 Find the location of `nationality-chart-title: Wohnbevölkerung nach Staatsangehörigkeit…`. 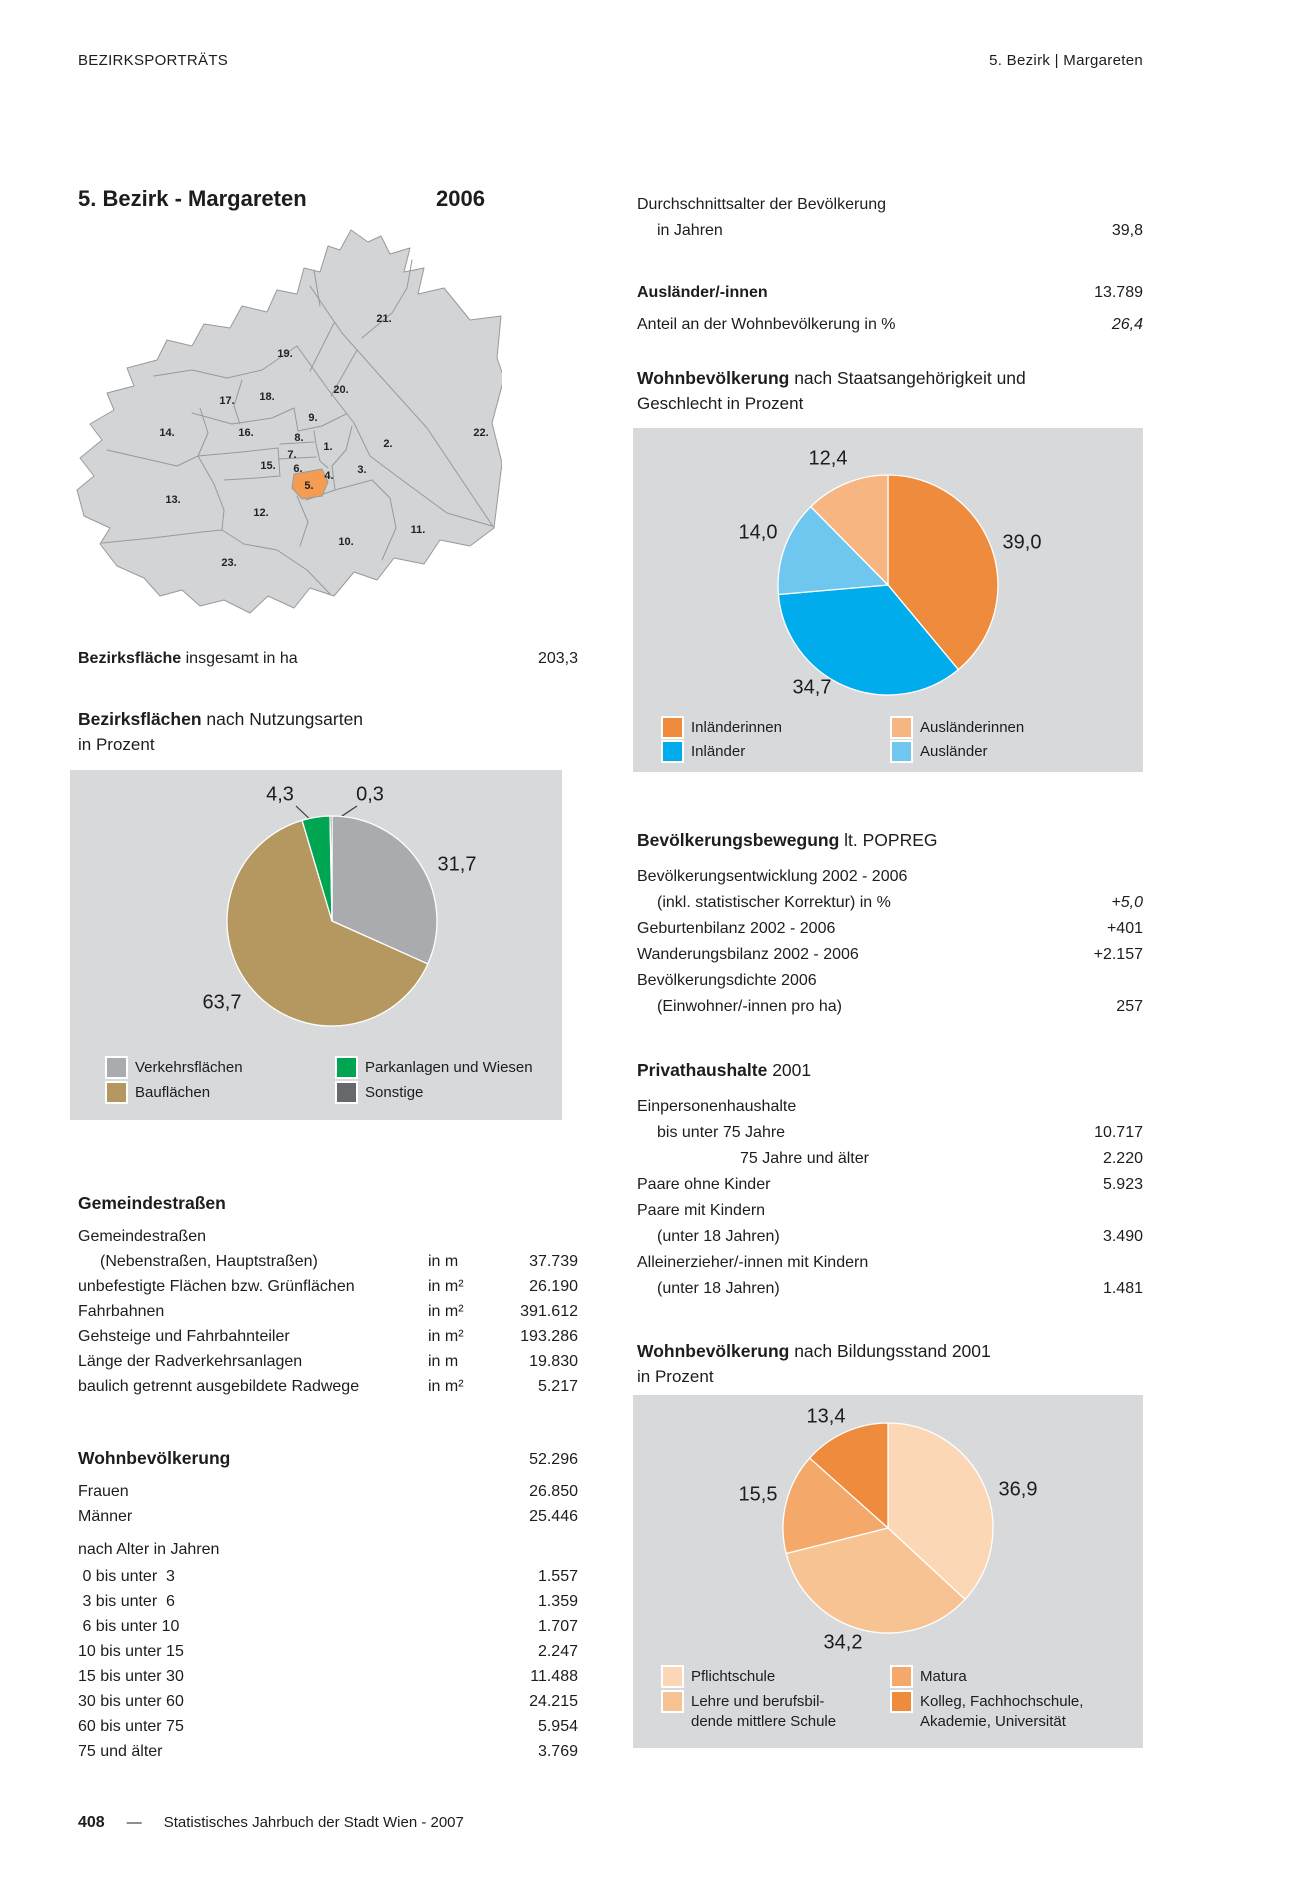

nationality-chart-title: Wohnbevölkerung nach Staatsangehörigkeit… is located at coordinates (831, 378).